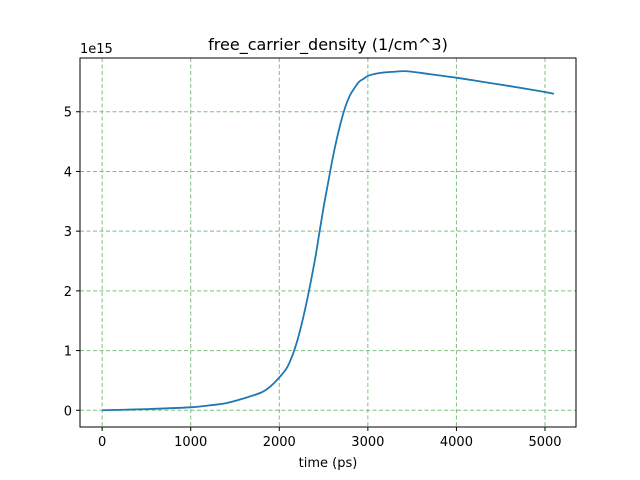 Image resolution: width=640 pixels, height=480 pixels. What do you see at coordinates (102, 442) in the screenshot?
I see `x-tick-label: 0` at bounding box center [102, 442].